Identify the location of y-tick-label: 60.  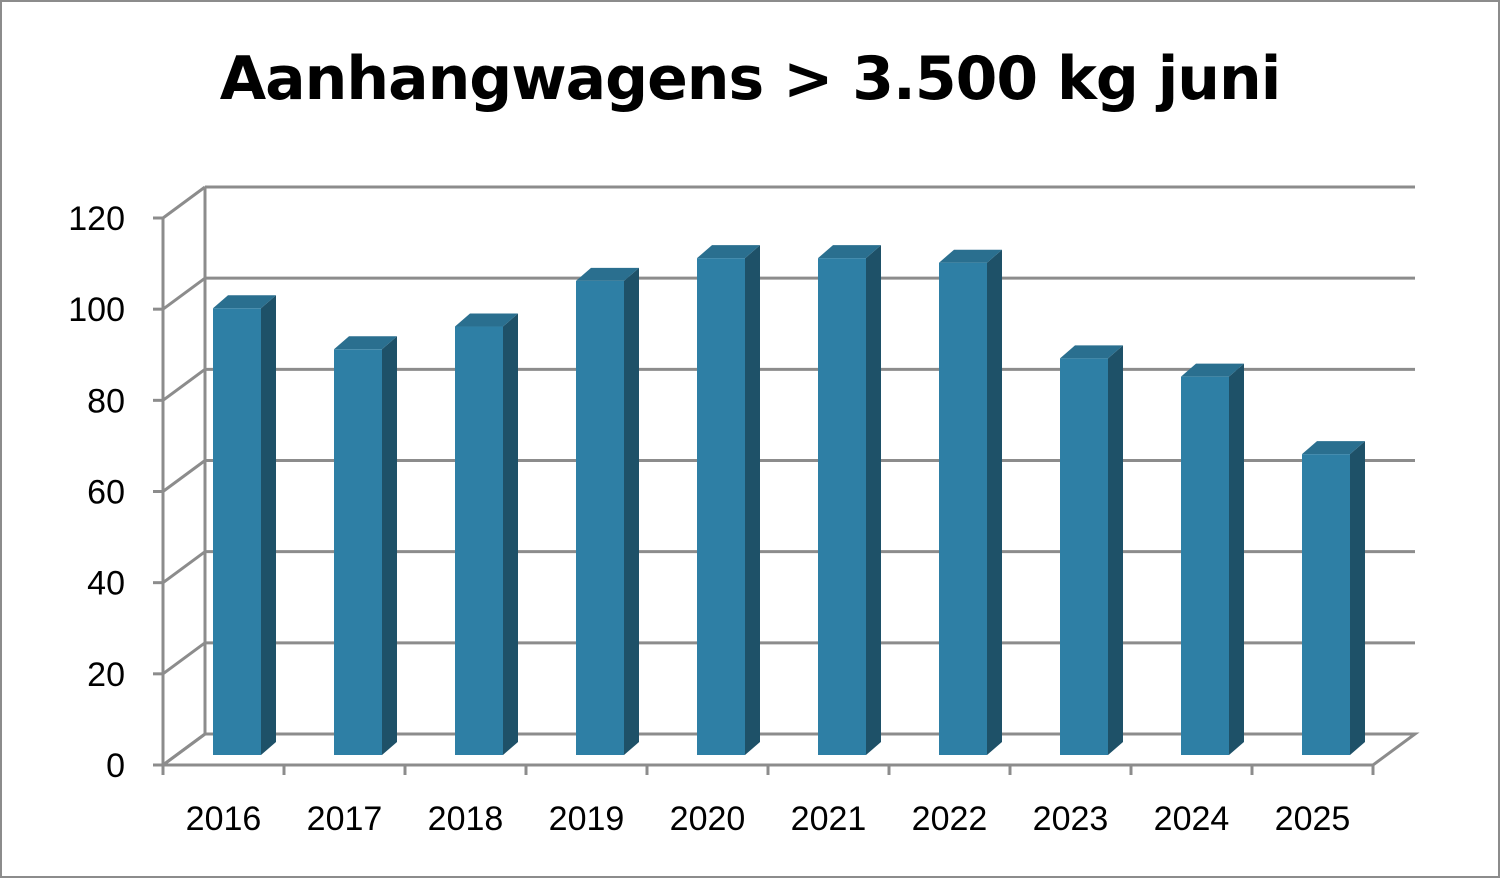
(106, 493).